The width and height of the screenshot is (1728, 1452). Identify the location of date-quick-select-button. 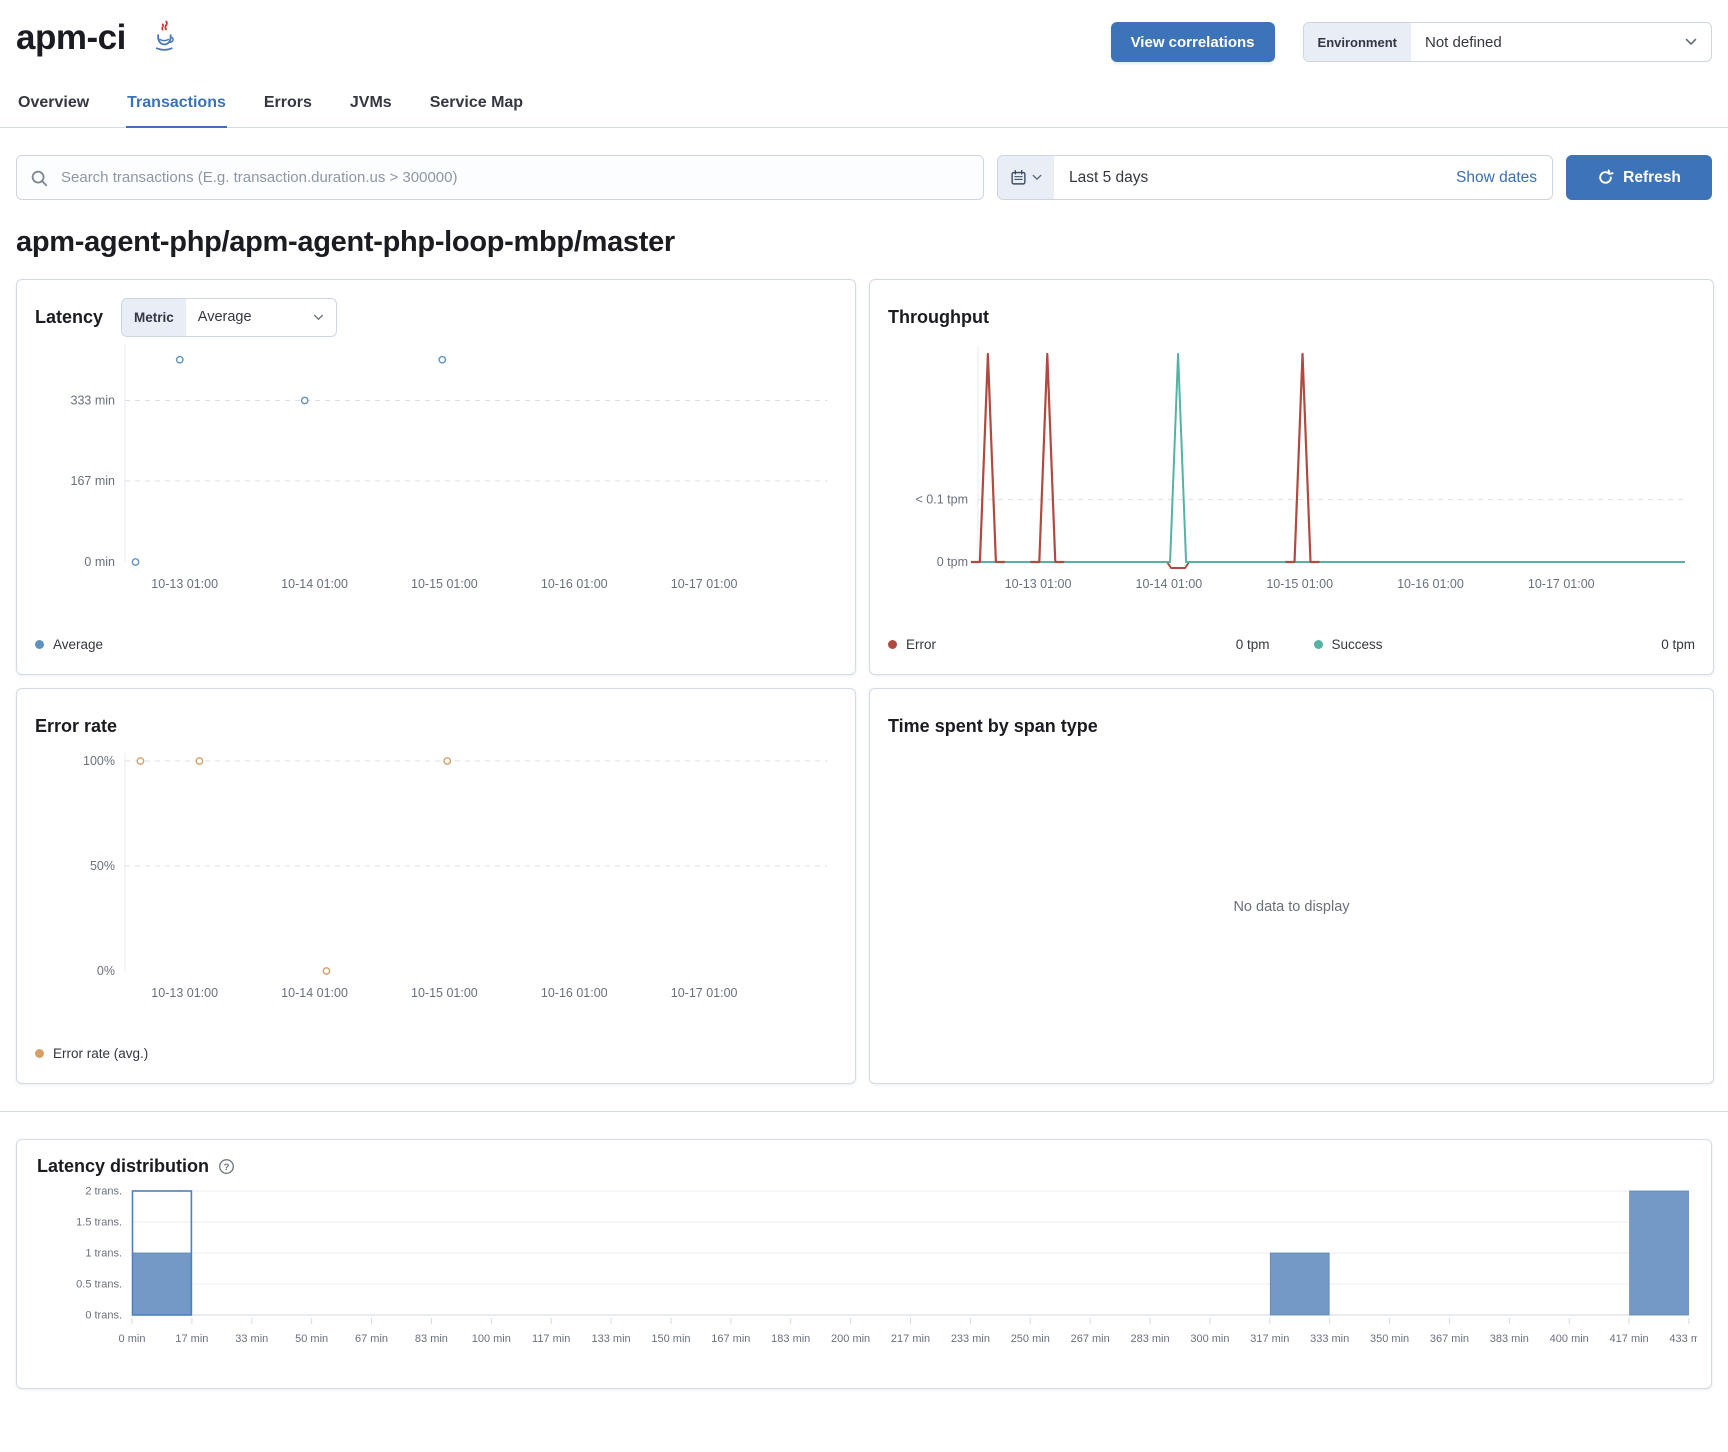
(1026, 177).